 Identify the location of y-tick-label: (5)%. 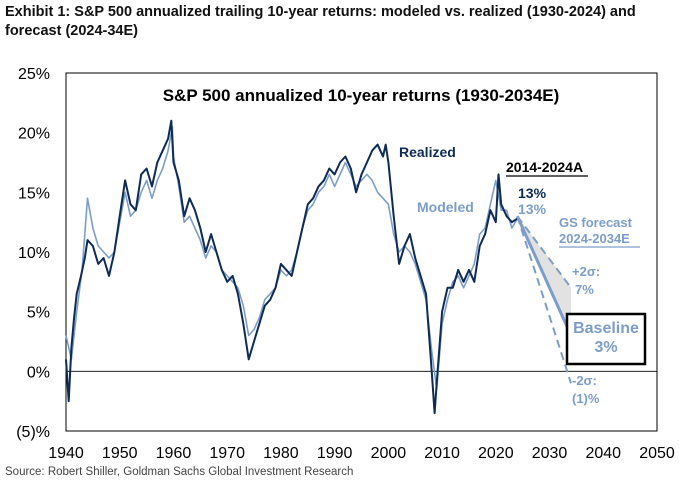
(33, 432).